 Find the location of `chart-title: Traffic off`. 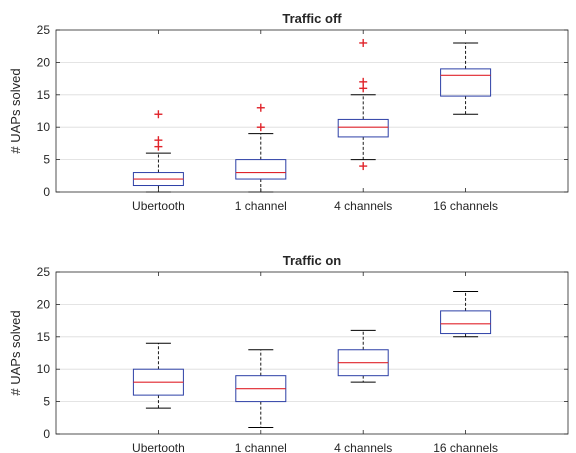

chart-title: Traffic off is located at coordinates (312, 18).